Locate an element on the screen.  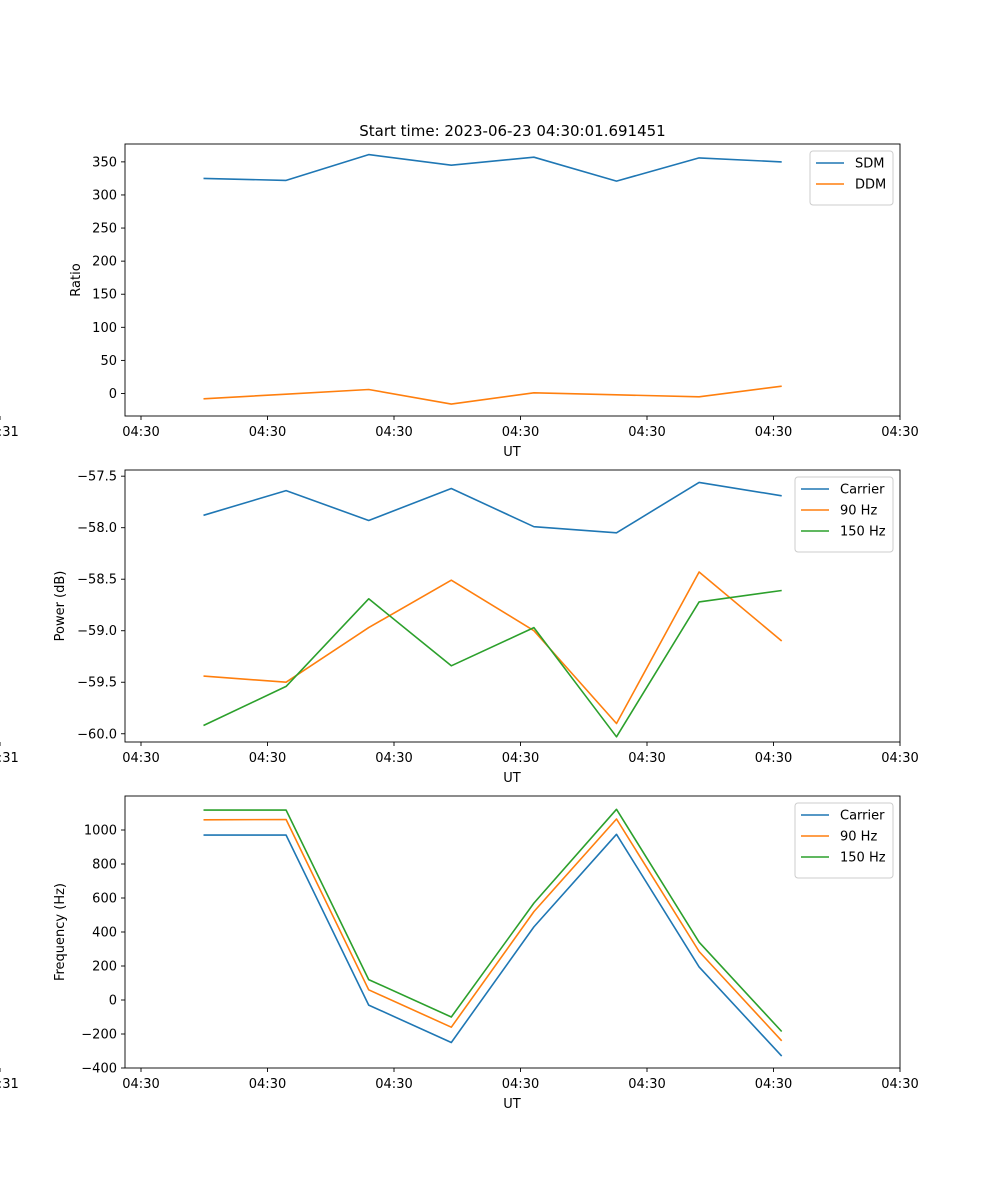
y-tick-label: −57.5 is located at coordinates (97, 477).